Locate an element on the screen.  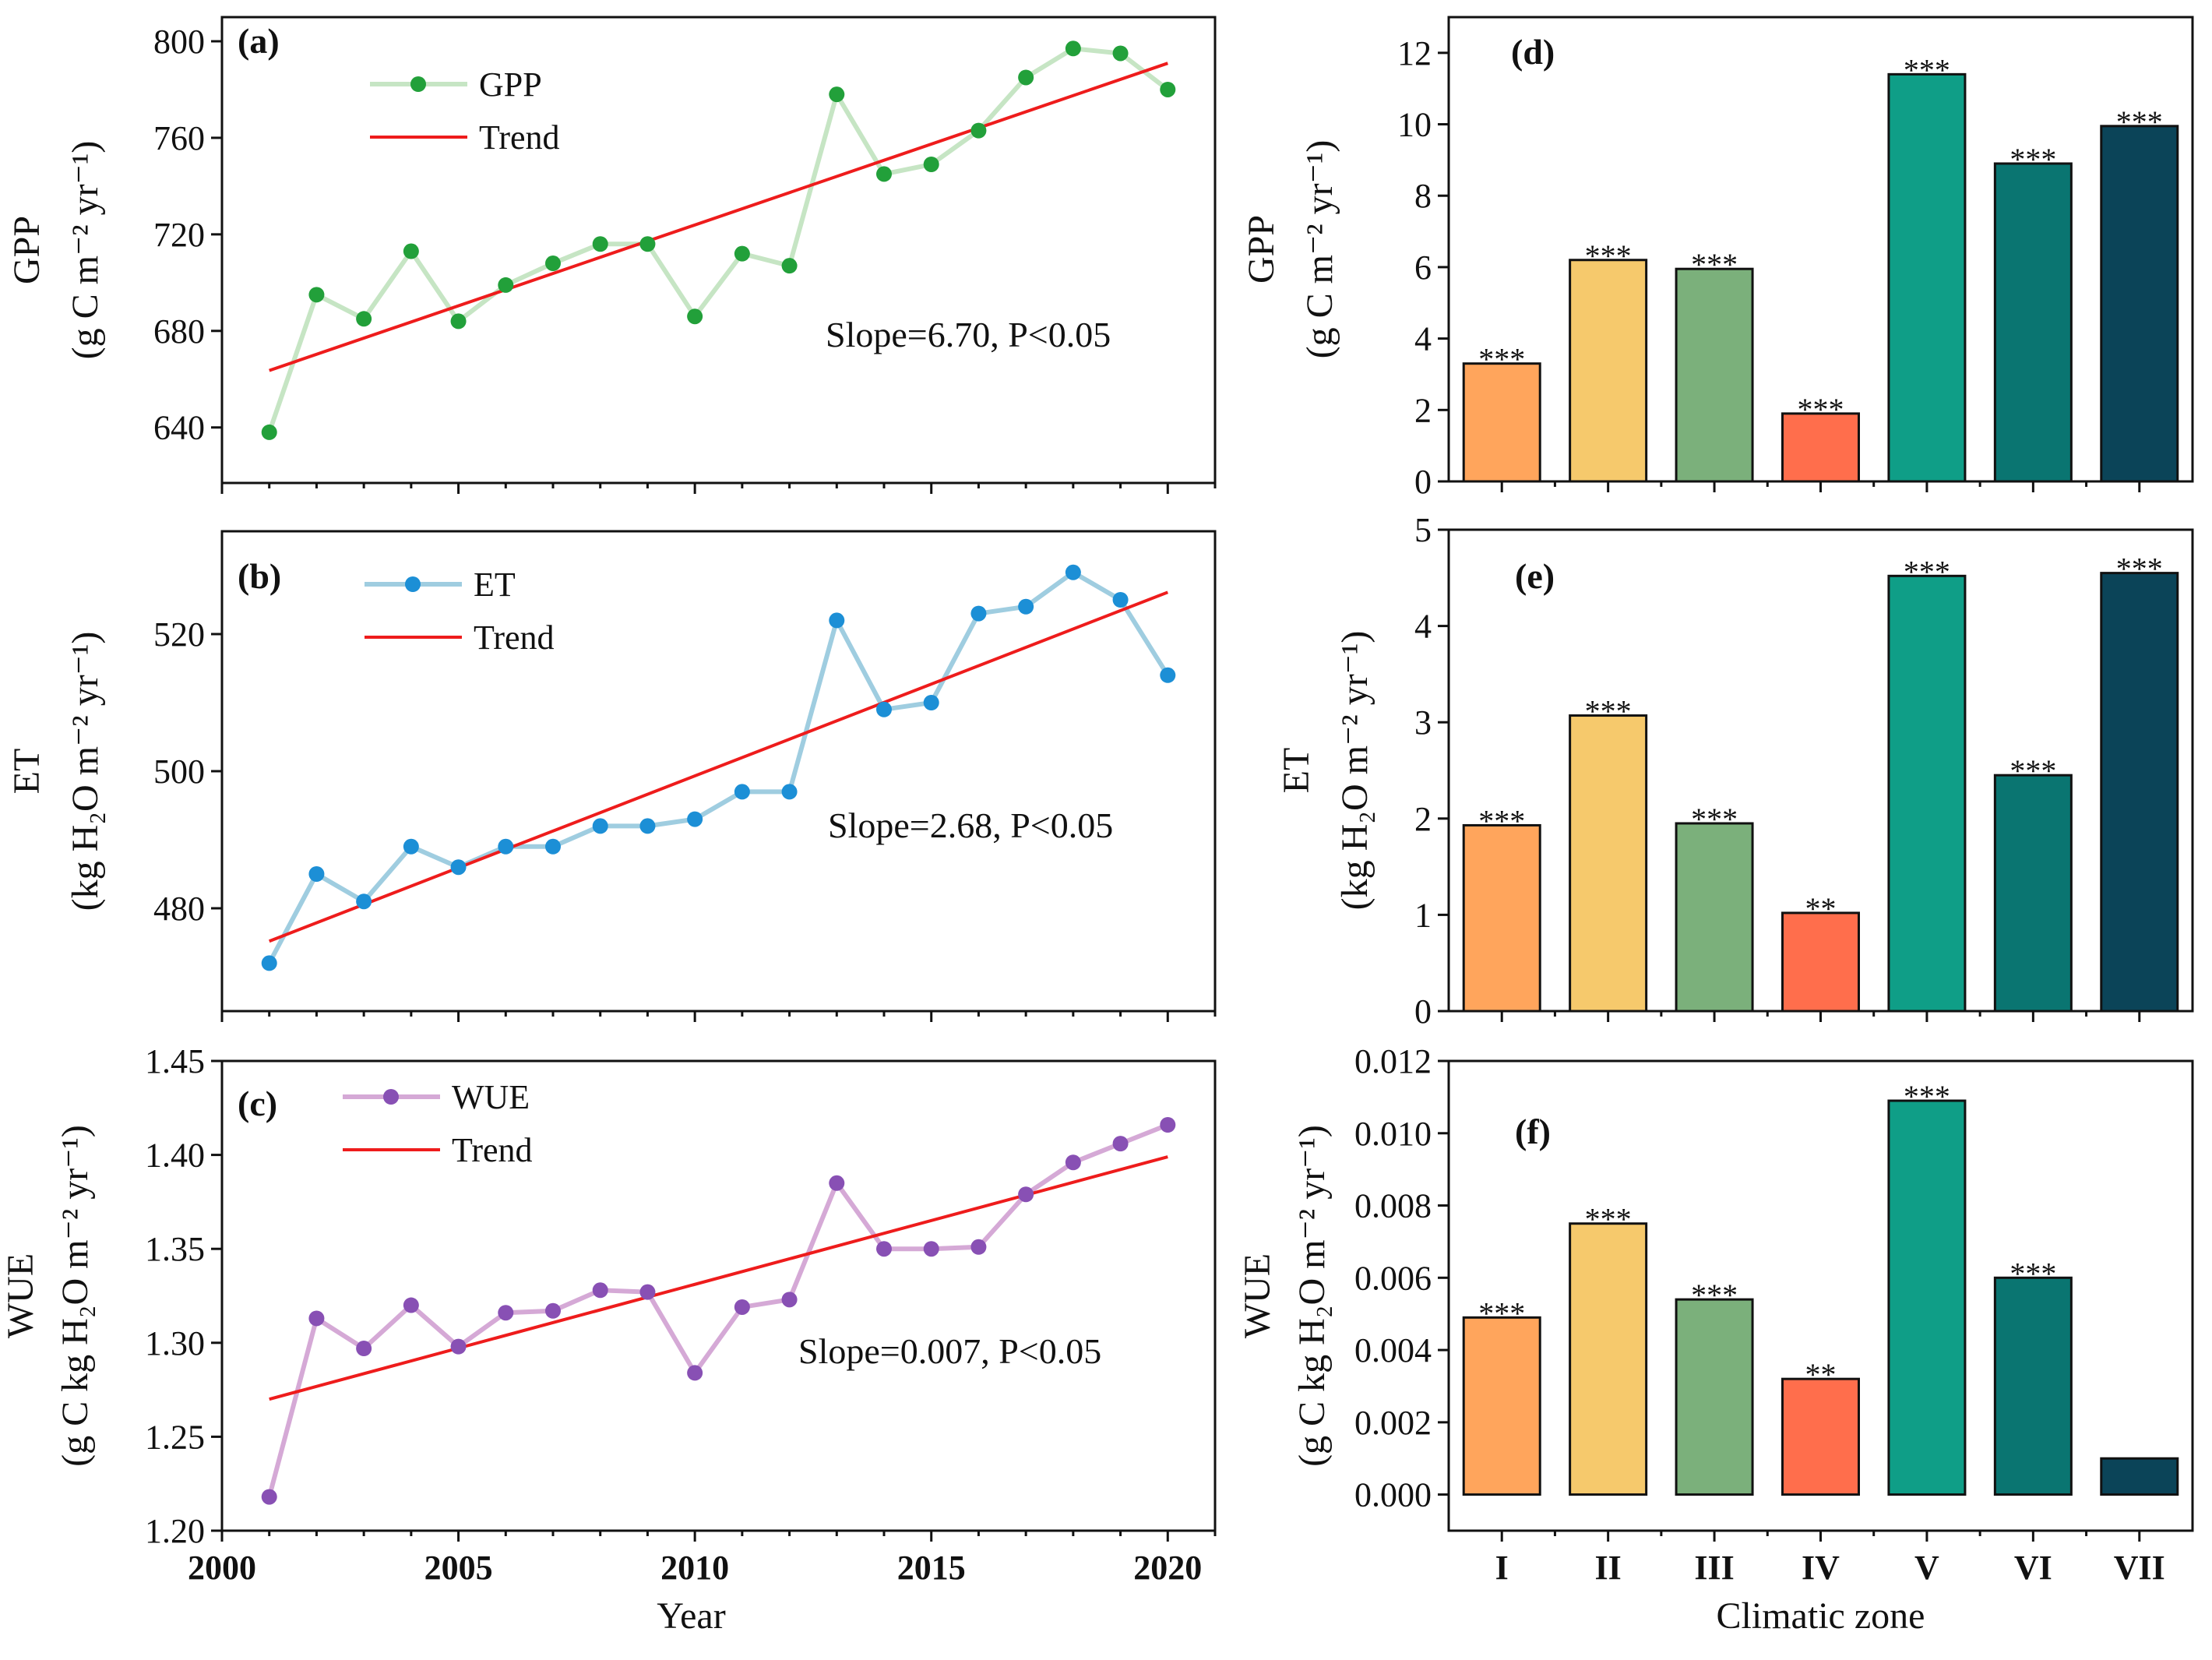
x-axis-title: Climatic zone is located at coordinates (1821, 1616).